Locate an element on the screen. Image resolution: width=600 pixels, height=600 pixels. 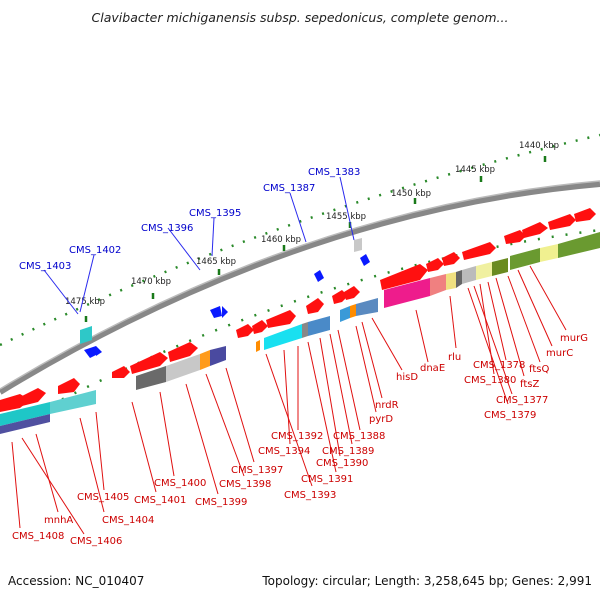
gene-label-red: CMS_1400 is located at coordinates (180, 483).